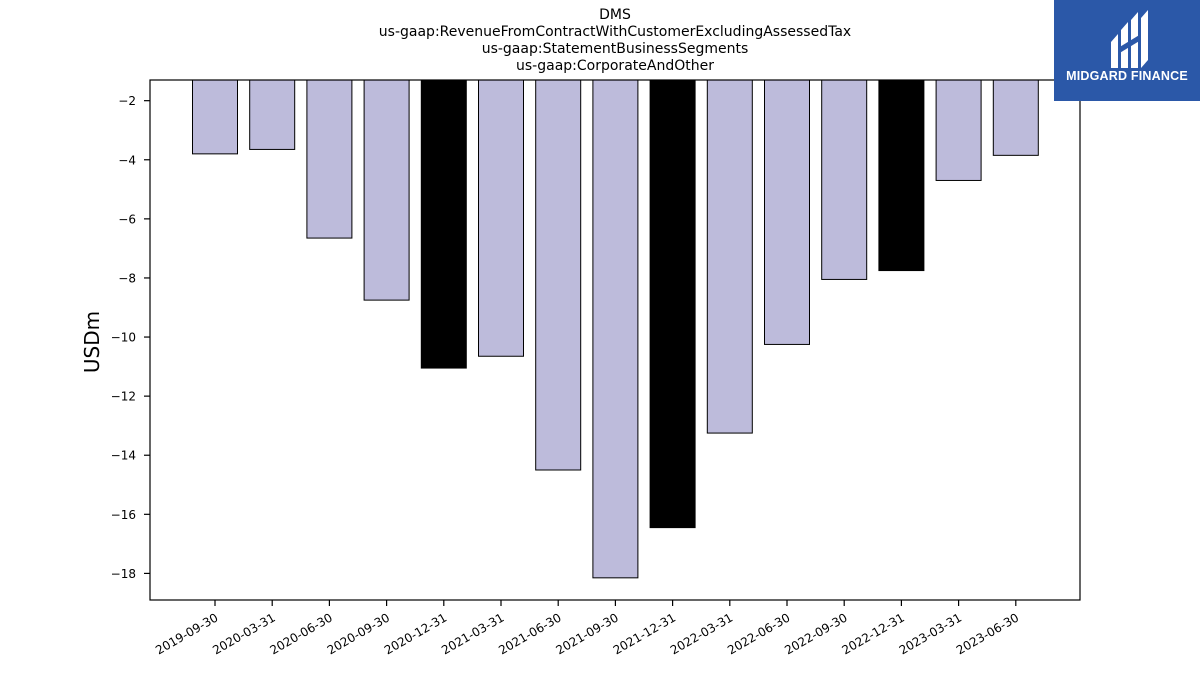  What do you see at coordinates (127, 219) in the screenshot?
I see `y-tick-label: −6` at bounding box center [127, 219].